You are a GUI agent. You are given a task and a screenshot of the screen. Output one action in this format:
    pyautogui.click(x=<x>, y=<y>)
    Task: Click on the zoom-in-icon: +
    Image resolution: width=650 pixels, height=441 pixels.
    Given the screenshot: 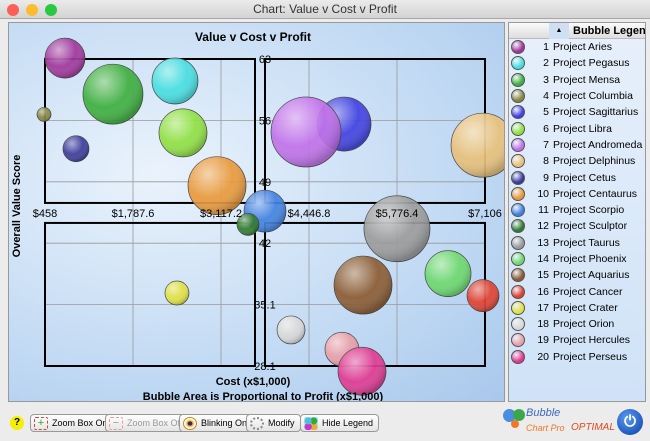 What is the action you would take?
    pyautogui.click(x=41, y=423)
    